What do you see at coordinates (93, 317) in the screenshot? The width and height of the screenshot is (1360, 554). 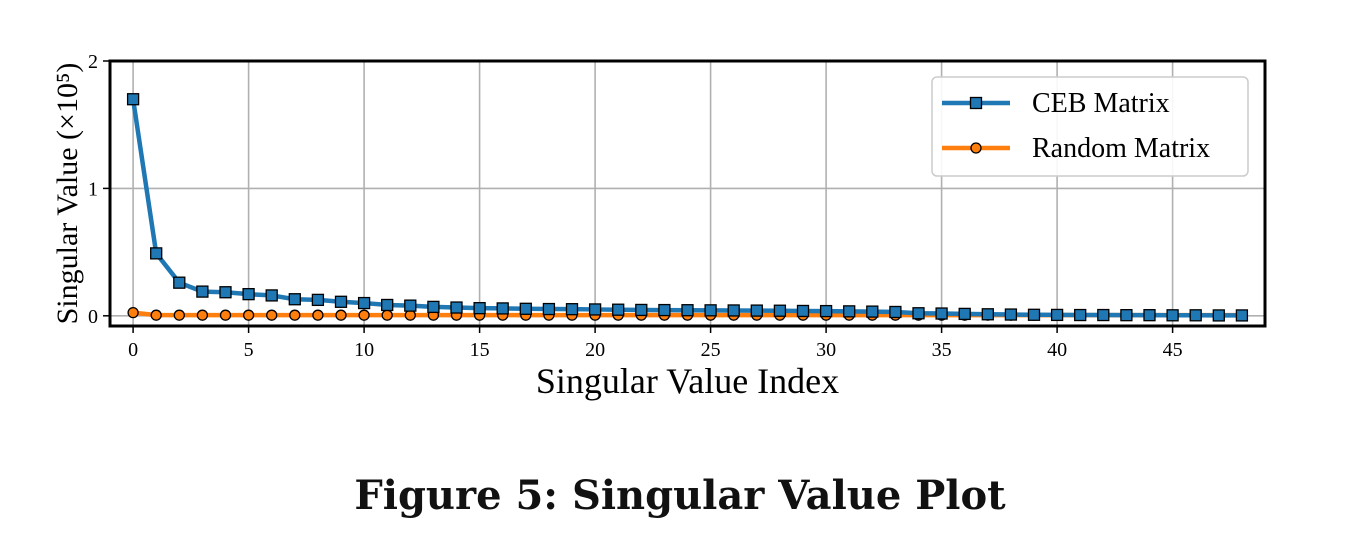 I see `y-tick-label: 0` at bounding box center [93, 317].